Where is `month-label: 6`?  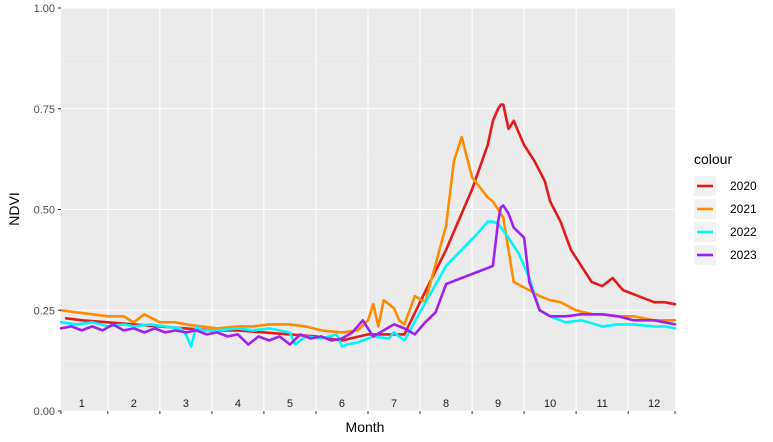 month-label: 6 is located at coordinates (342, 404).